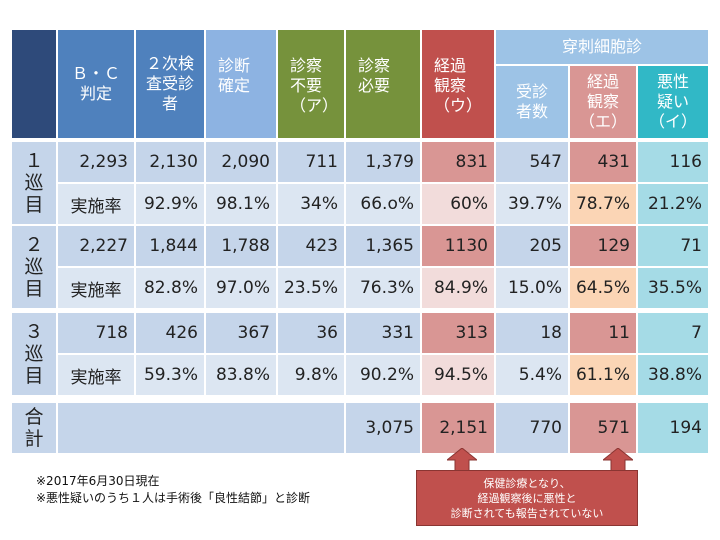 This screenshot has width=720, height=540. I want to click on rate-cell: 15.0%, so click(532, 288).